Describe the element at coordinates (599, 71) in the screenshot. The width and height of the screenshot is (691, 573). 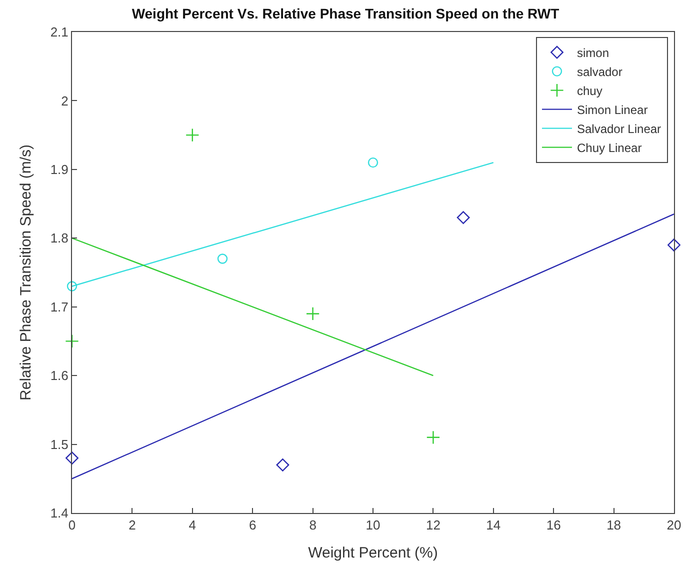
I see `legend-label: salvador` at that location.